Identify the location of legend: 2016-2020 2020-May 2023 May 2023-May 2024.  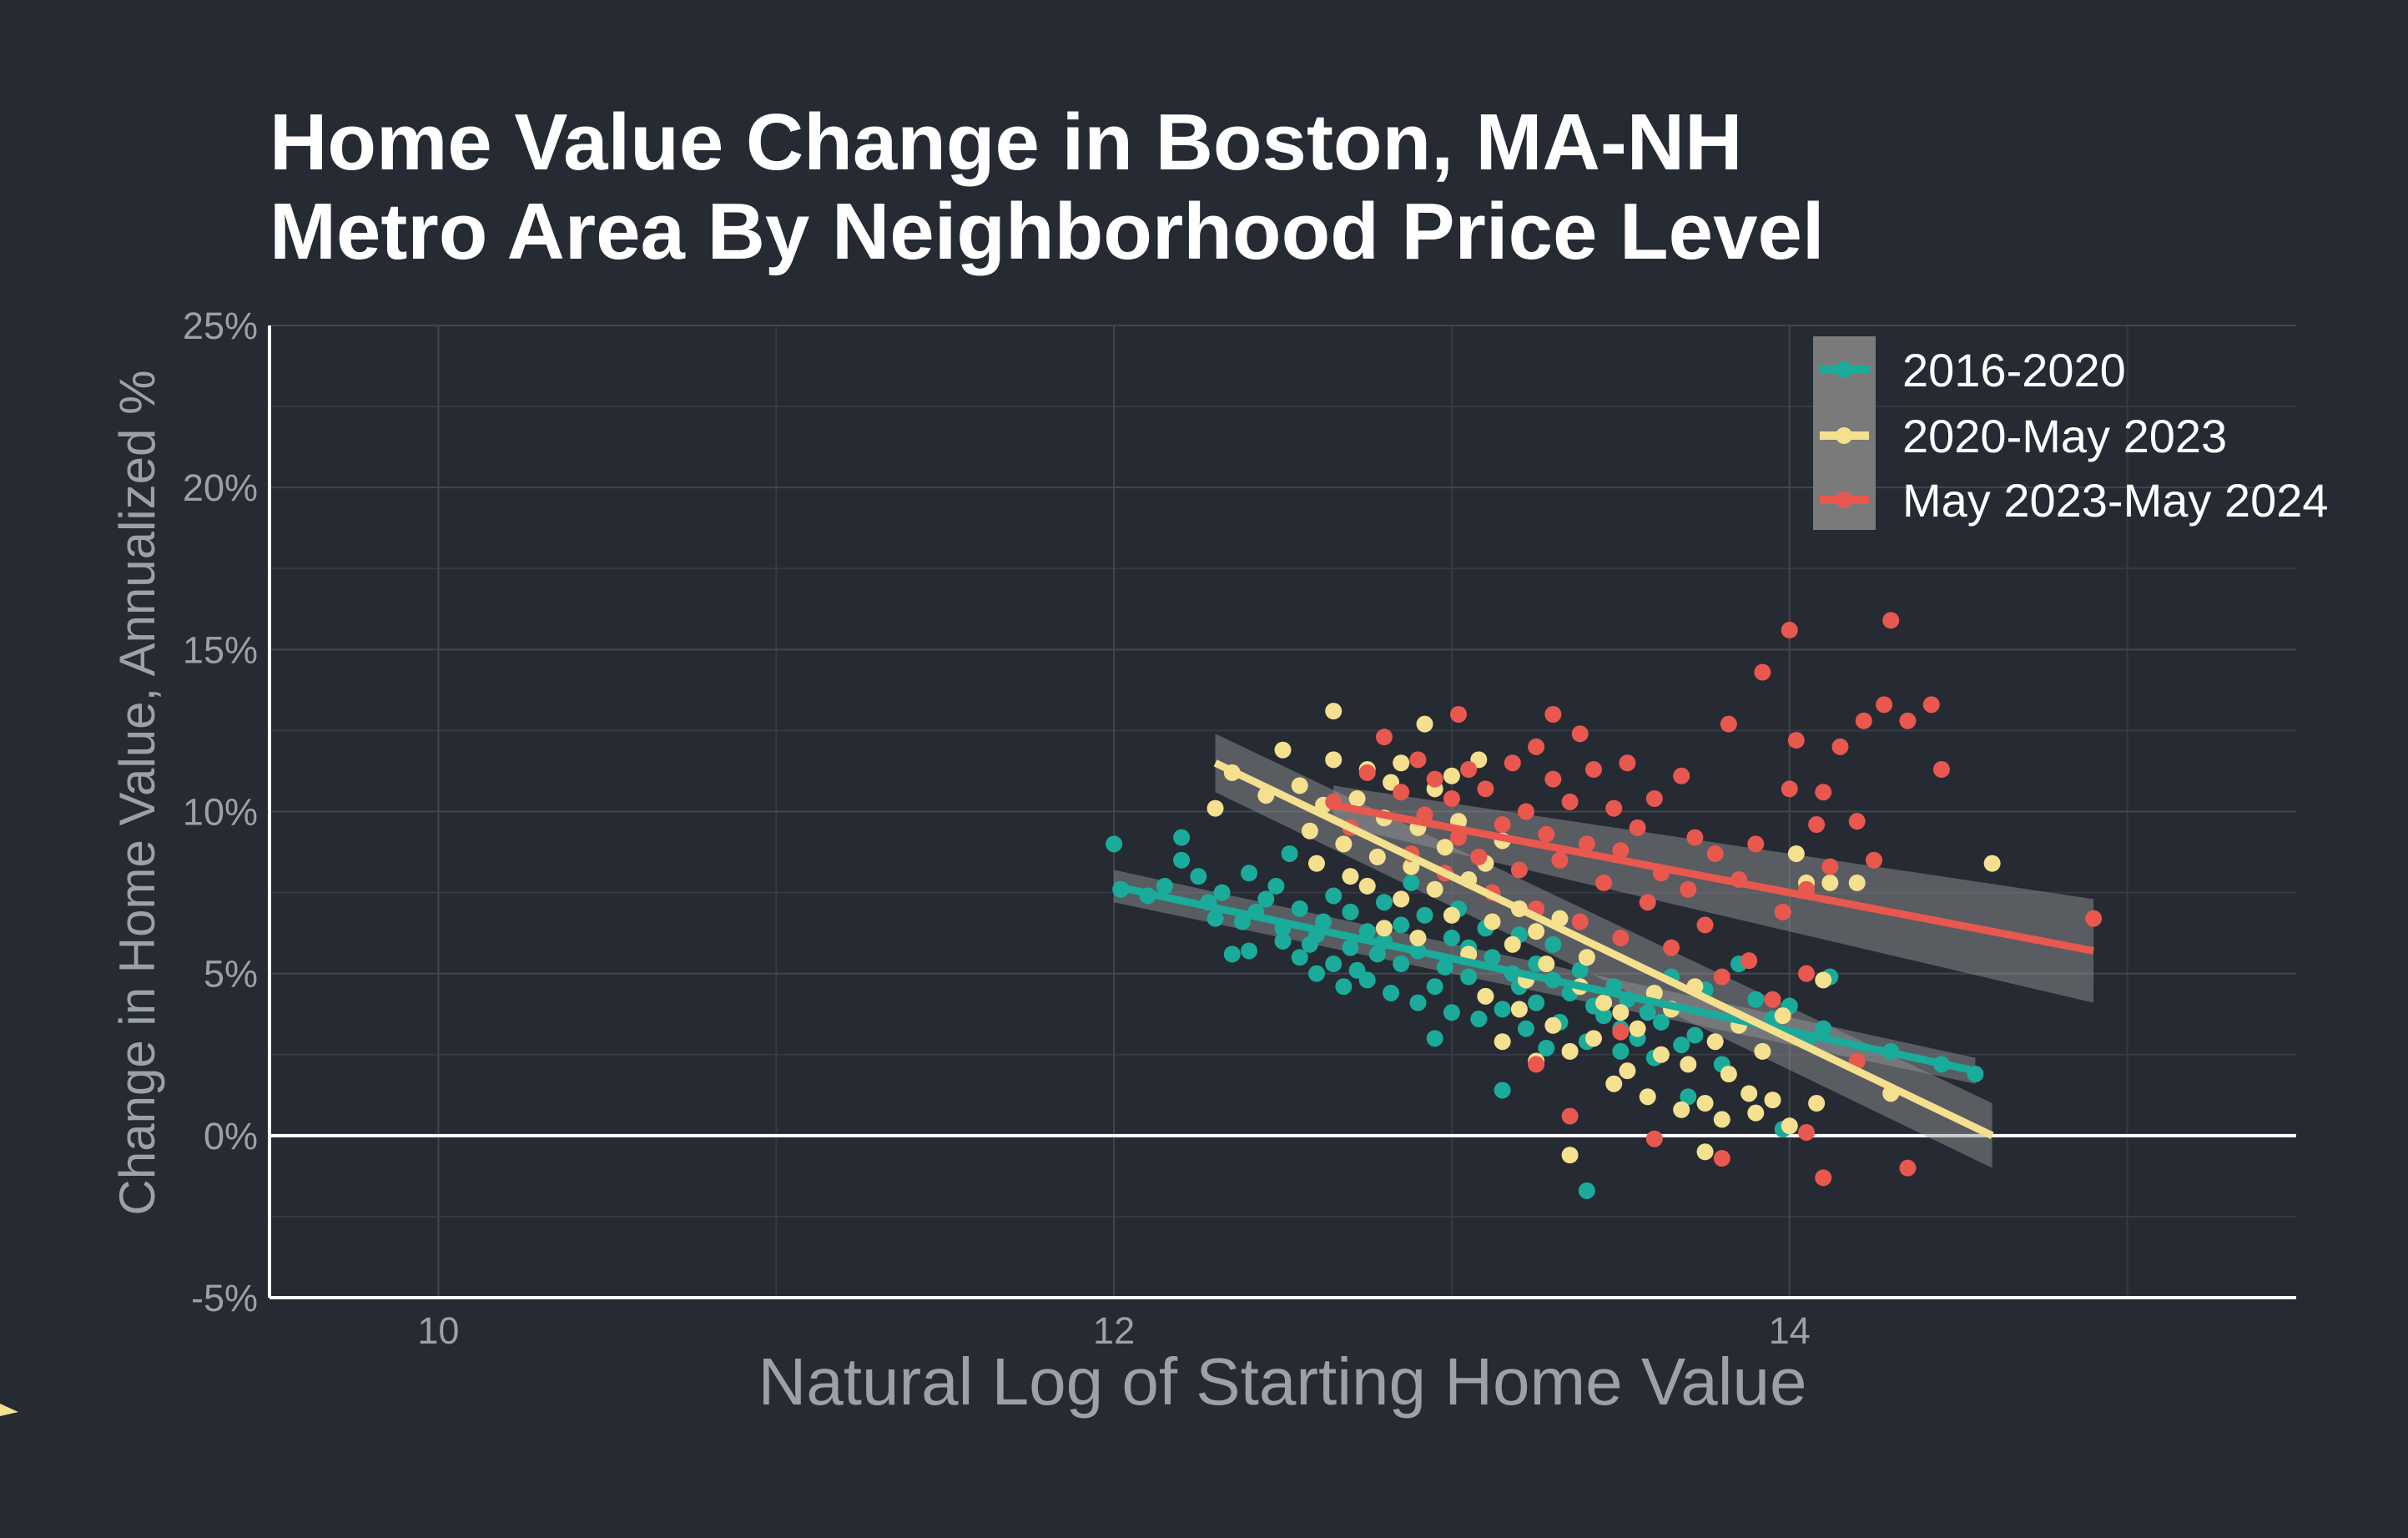
(2071, 433).